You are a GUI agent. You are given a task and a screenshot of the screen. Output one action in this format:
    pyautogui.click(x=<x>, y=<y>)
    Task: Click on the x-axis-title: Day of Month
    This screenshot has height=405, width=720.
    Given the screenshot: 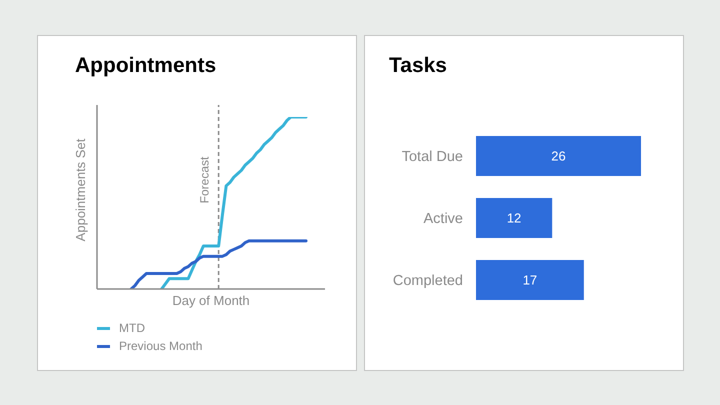 What is the action you would take?
    pyautogui.click(x=211, y=300)
    